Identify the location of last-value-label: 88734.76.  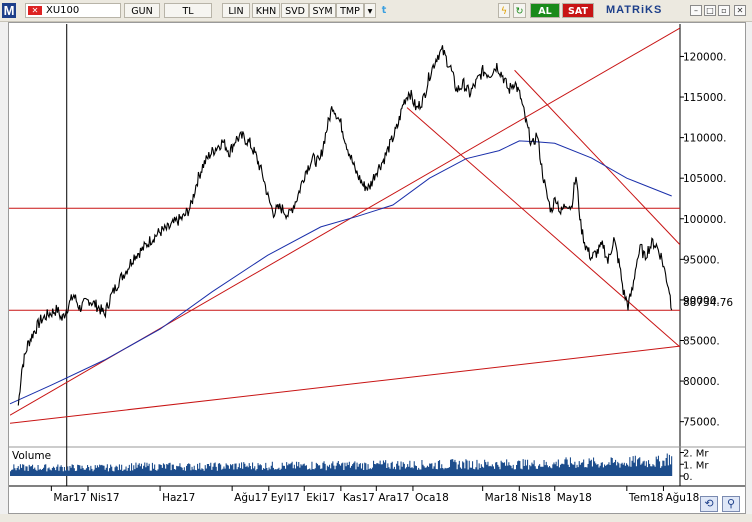
(708, 303).